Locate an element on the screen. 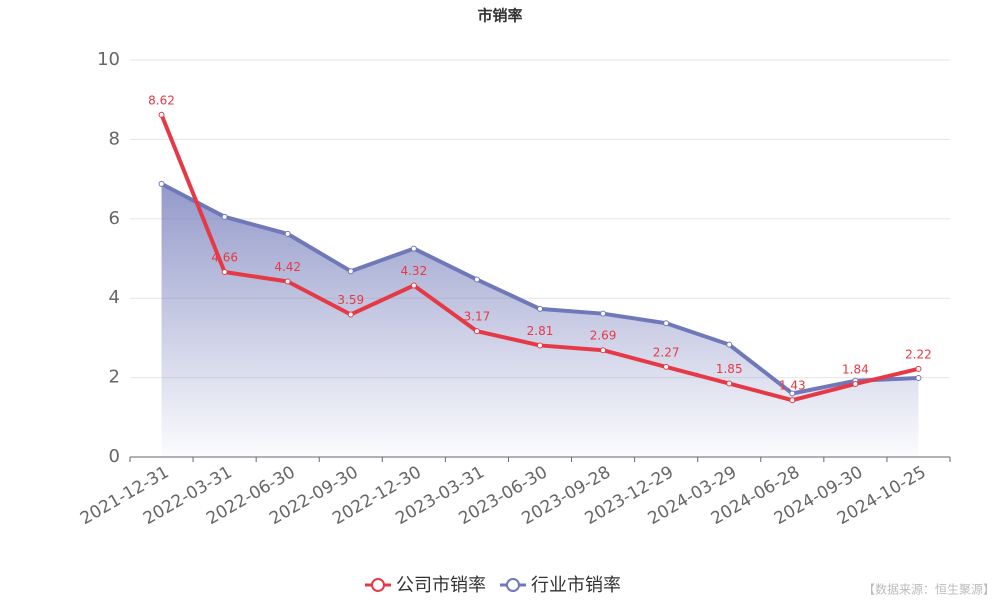 This screenshot has width=1000, height=600. y-tick-label: 2 is located at coordinates (114, 377).